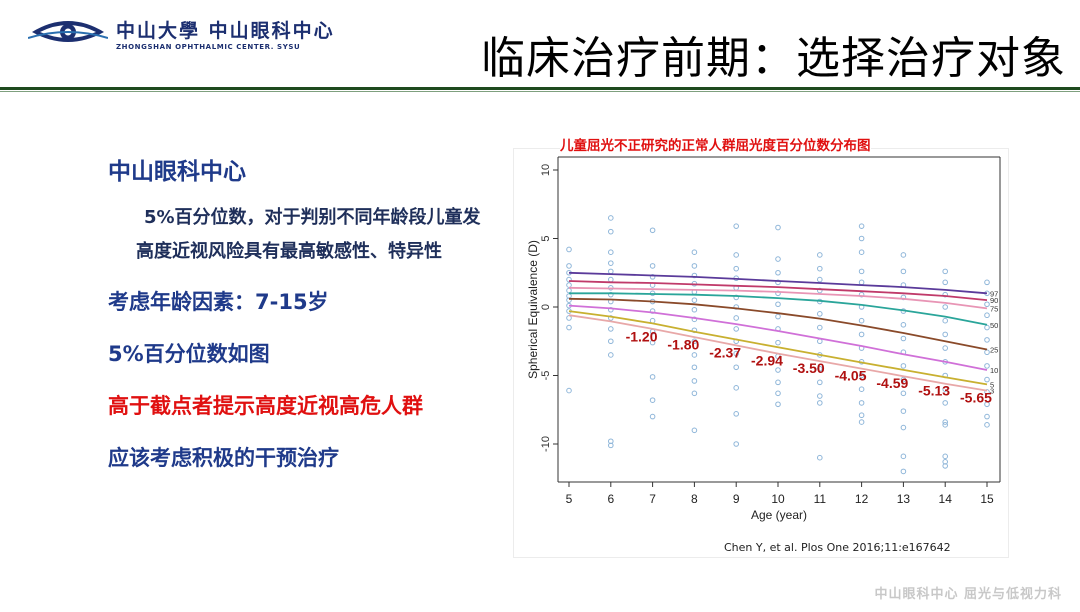 This screenshot has width=1080, height=612. Describe the element at coordinates (968, 594) in the screenshot. I see `watermark: 中山眼科中心 屈光与低视力科` at that location.